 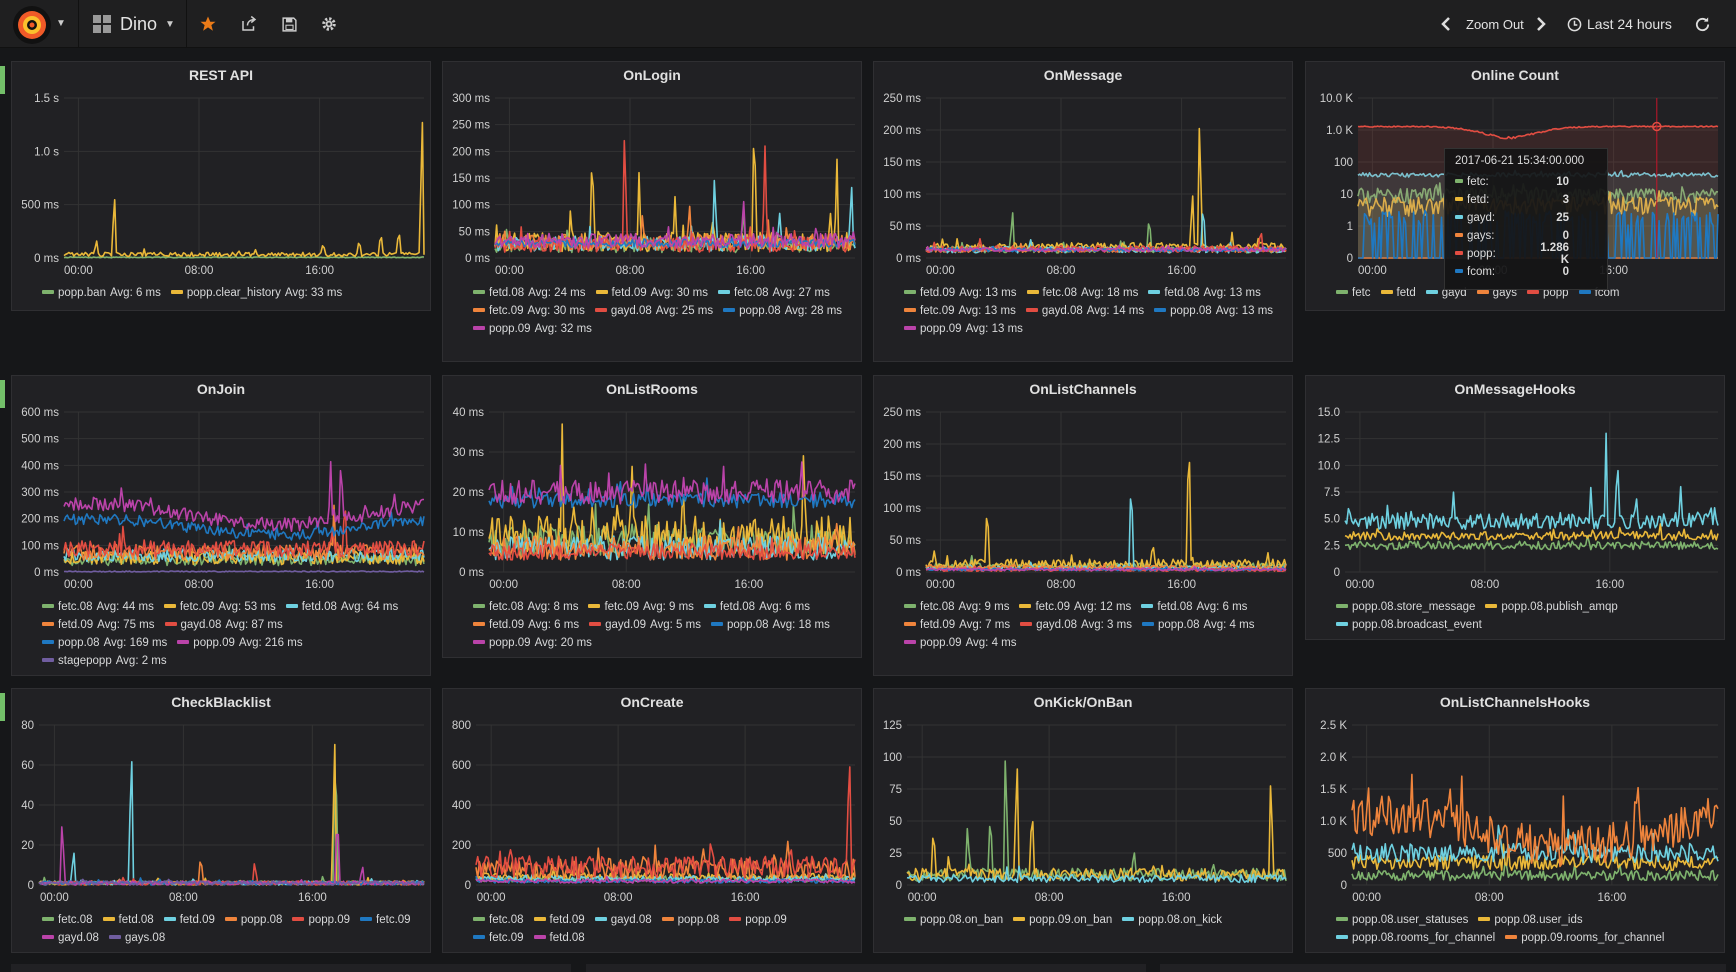 I want to click on panel-title: OnListRooms, so click(x=652, y=389).